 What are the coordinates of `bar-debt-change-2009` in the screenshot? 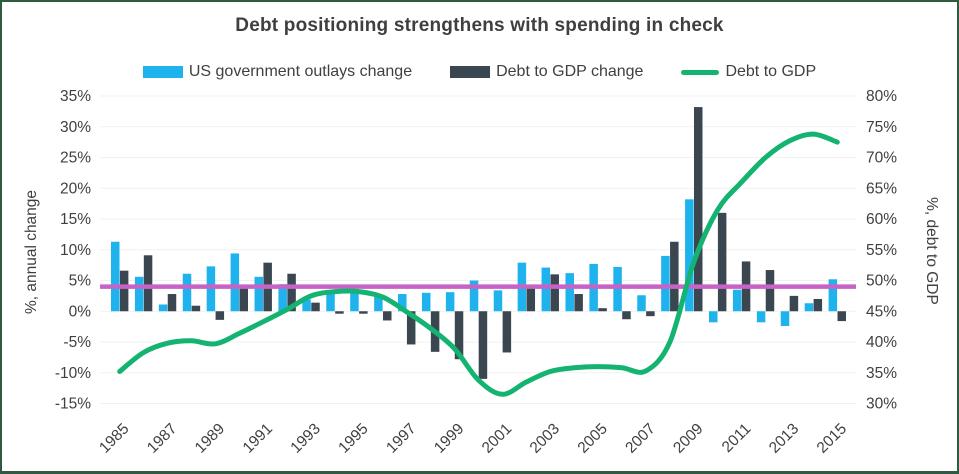 It's located at (698, 209).